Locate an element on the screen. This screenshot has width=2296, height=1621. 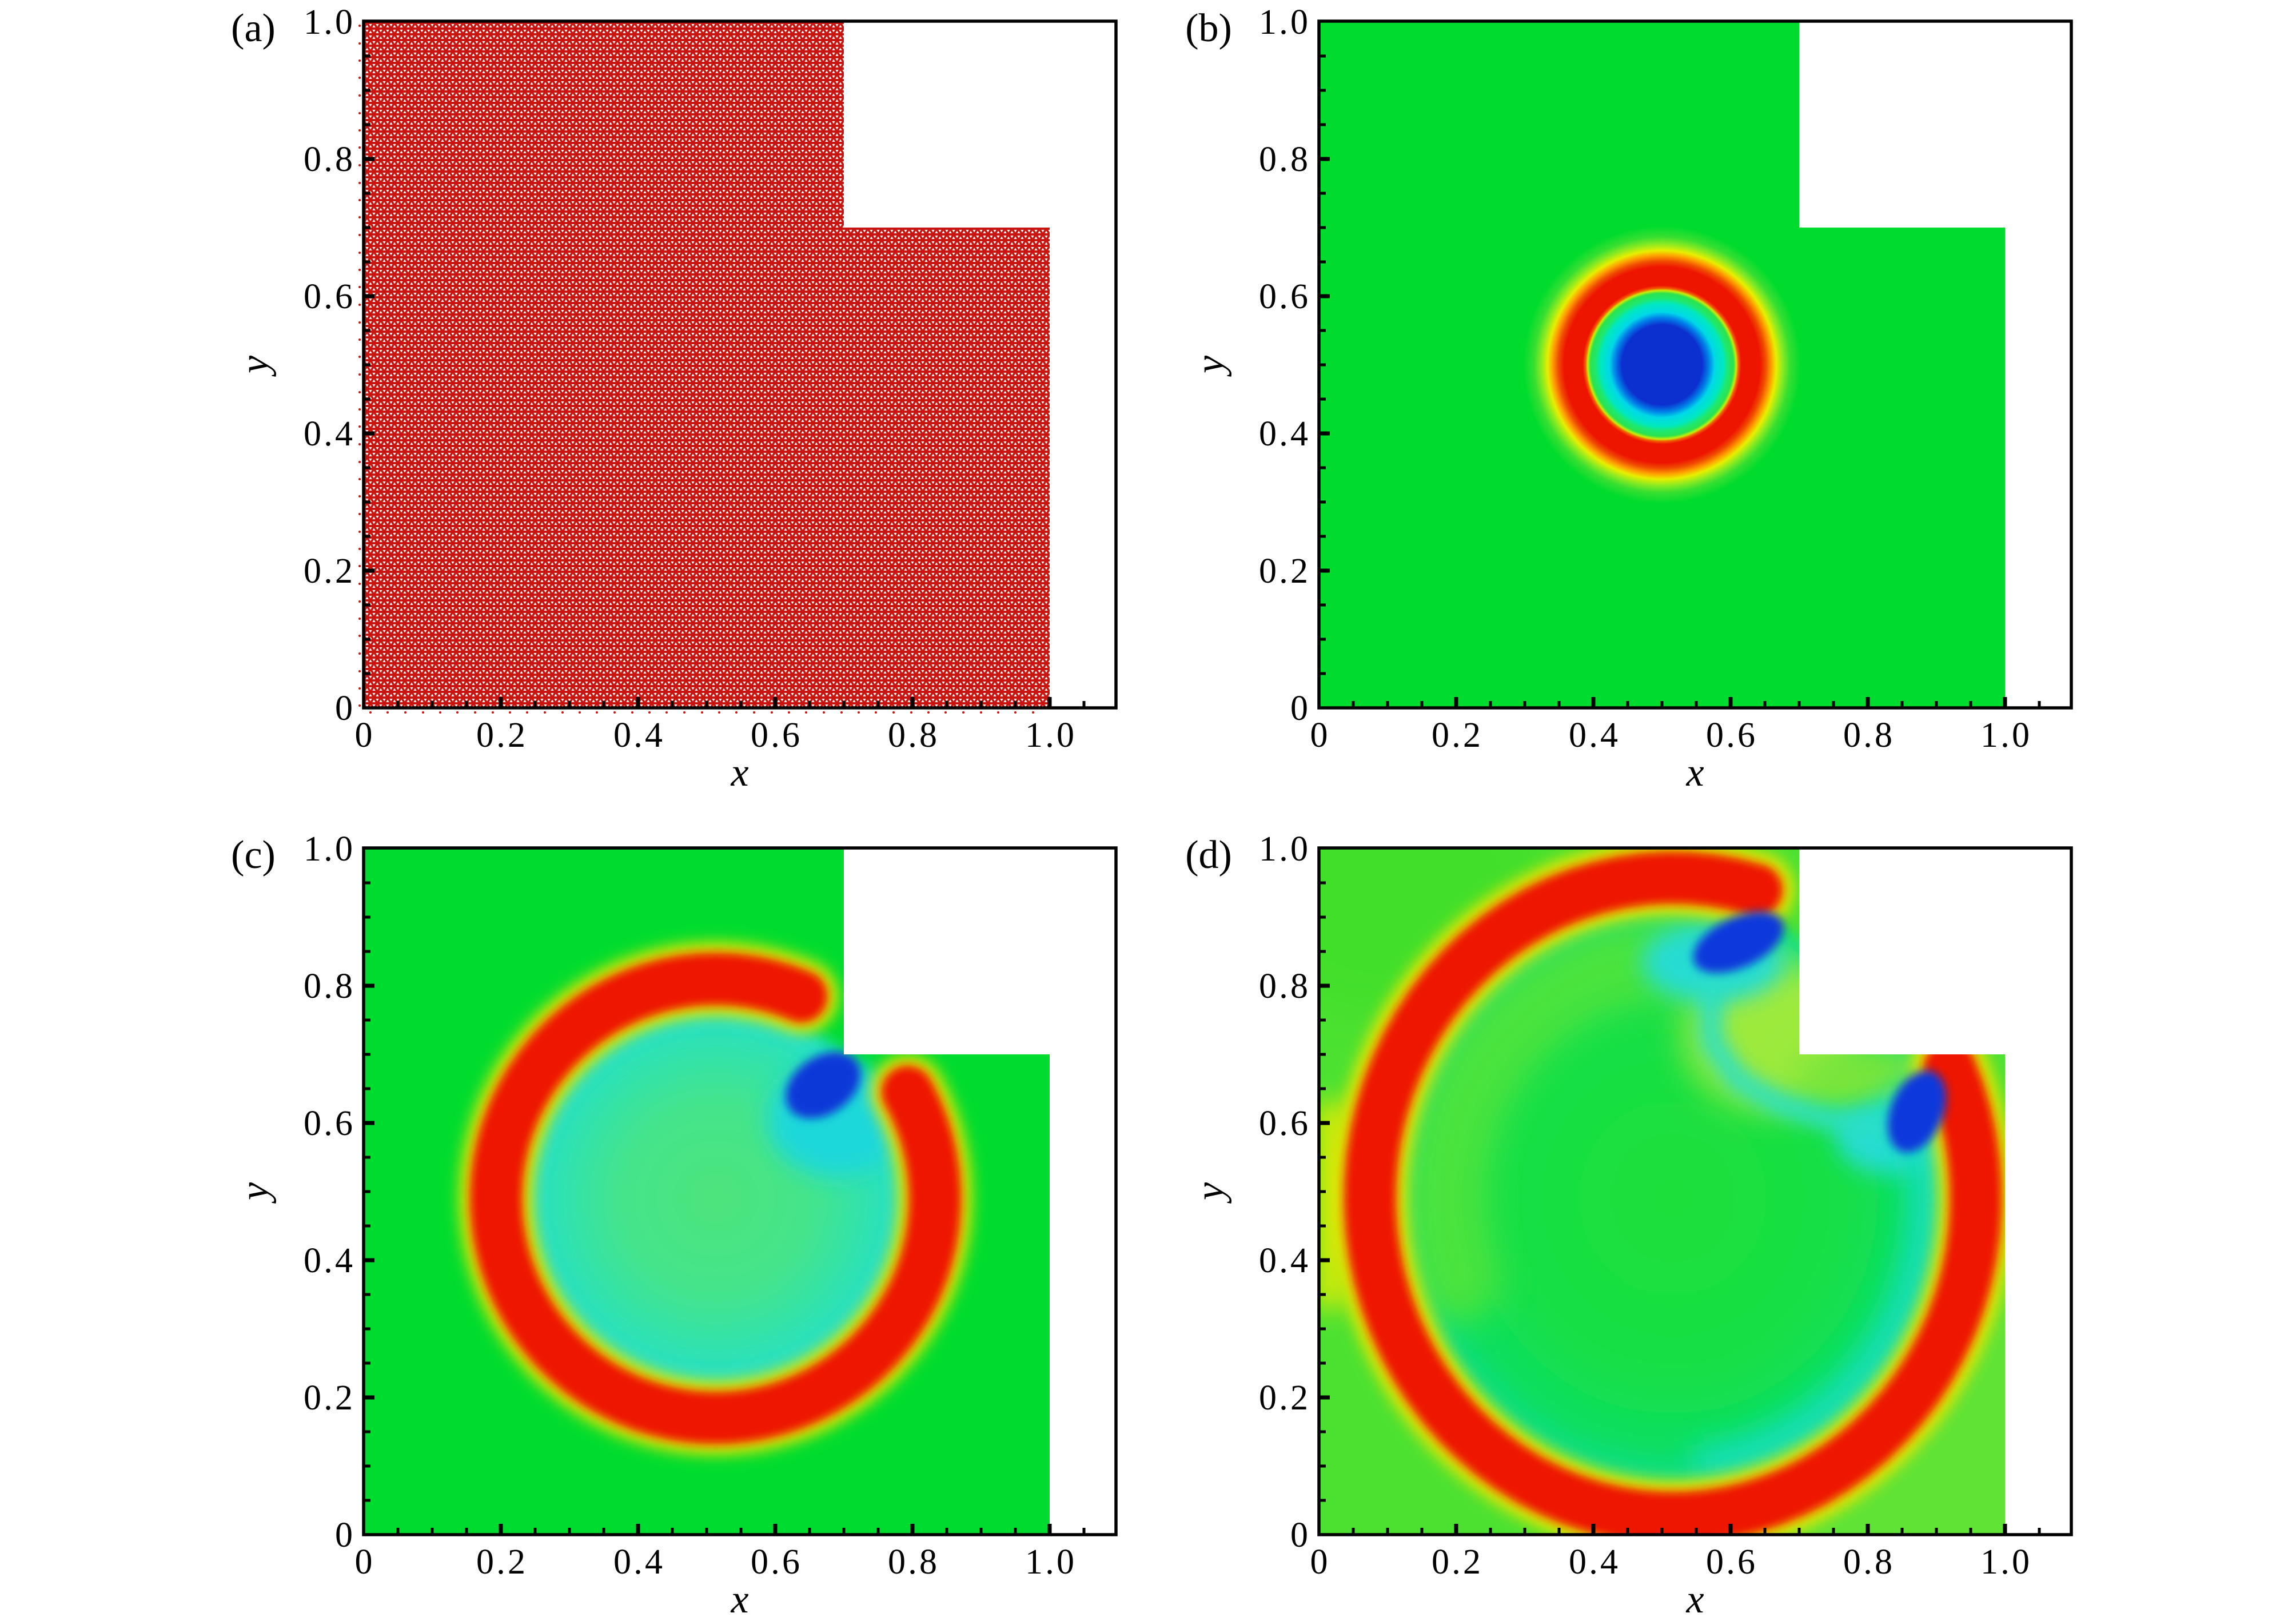
svg-text: (a) is located at coordinates (254, 28).